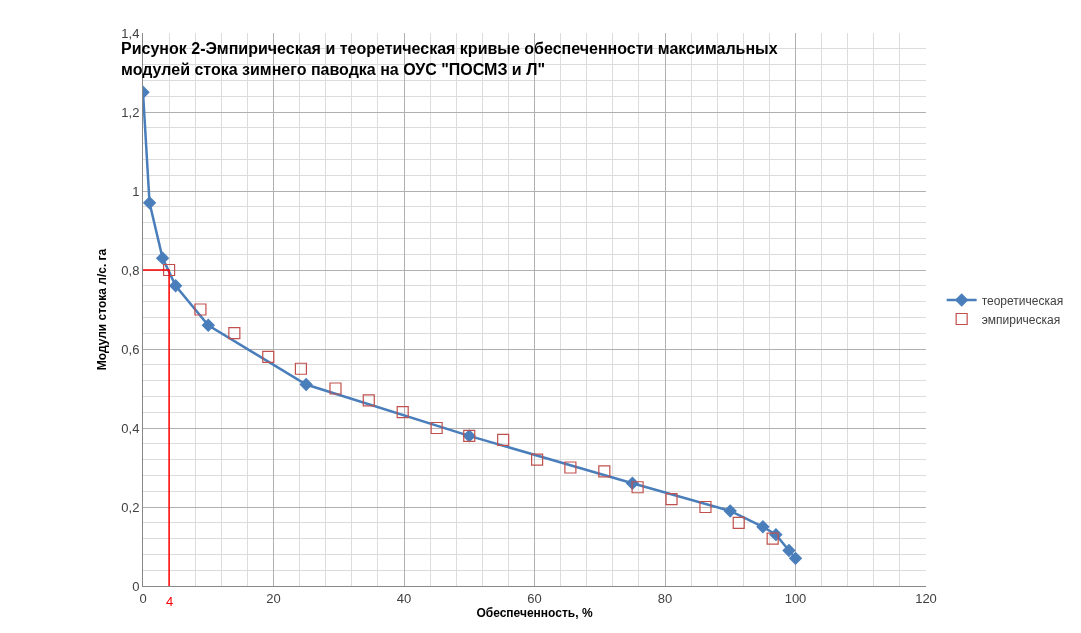 This screenshot has height=633, width=1081. What do you see at coordinates (130, 428) in the screenshot?
I see `y-tick-label: 0,4` at bounding box center [130, 428].